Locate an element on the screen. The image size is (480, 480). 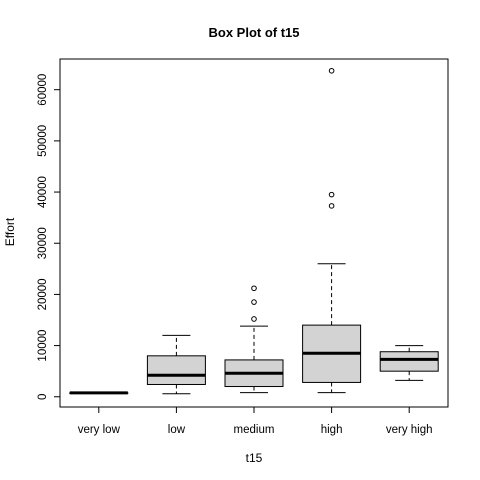
y-tick-label: 20000 is located at coordinates (43, 294).